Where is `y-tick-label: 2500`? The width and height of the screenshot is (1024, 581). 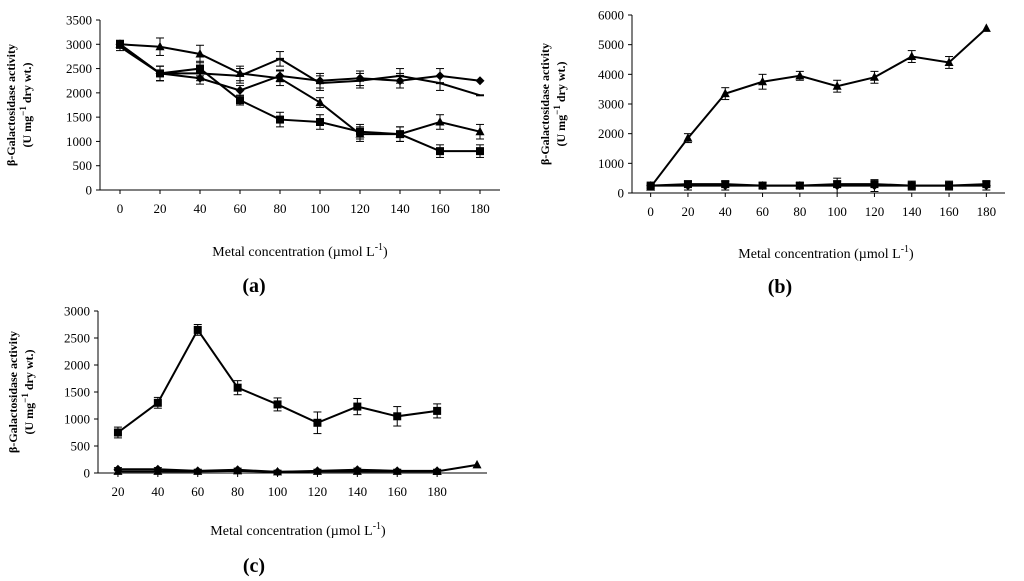
y-tick-label: 2500 is located at coordinates (79, 68).